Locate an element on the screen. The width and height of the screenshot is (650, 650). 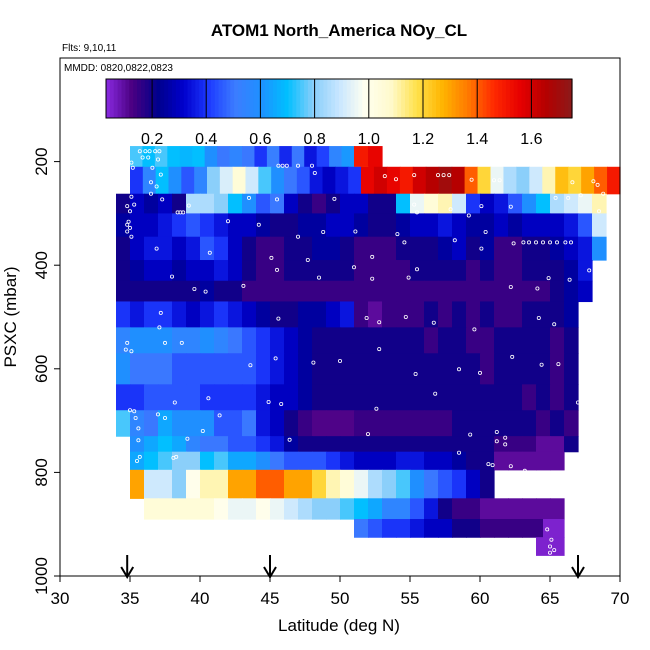
y-tick-label: 800 is located at coordinates (41, 472).